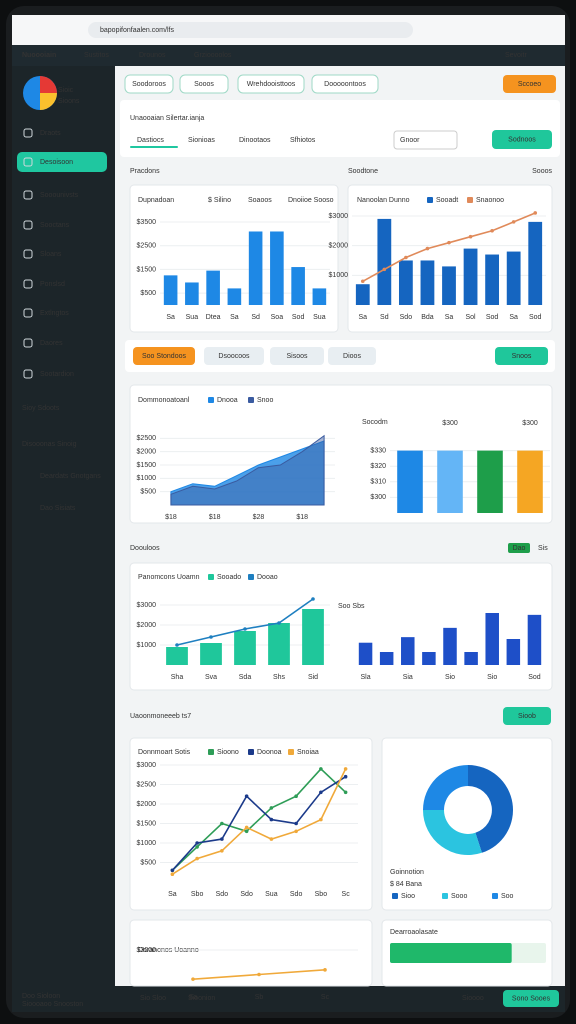  Describe the element at coordinates (50, 133) in the screenshot. I see `nav-item: Draots` at that location.